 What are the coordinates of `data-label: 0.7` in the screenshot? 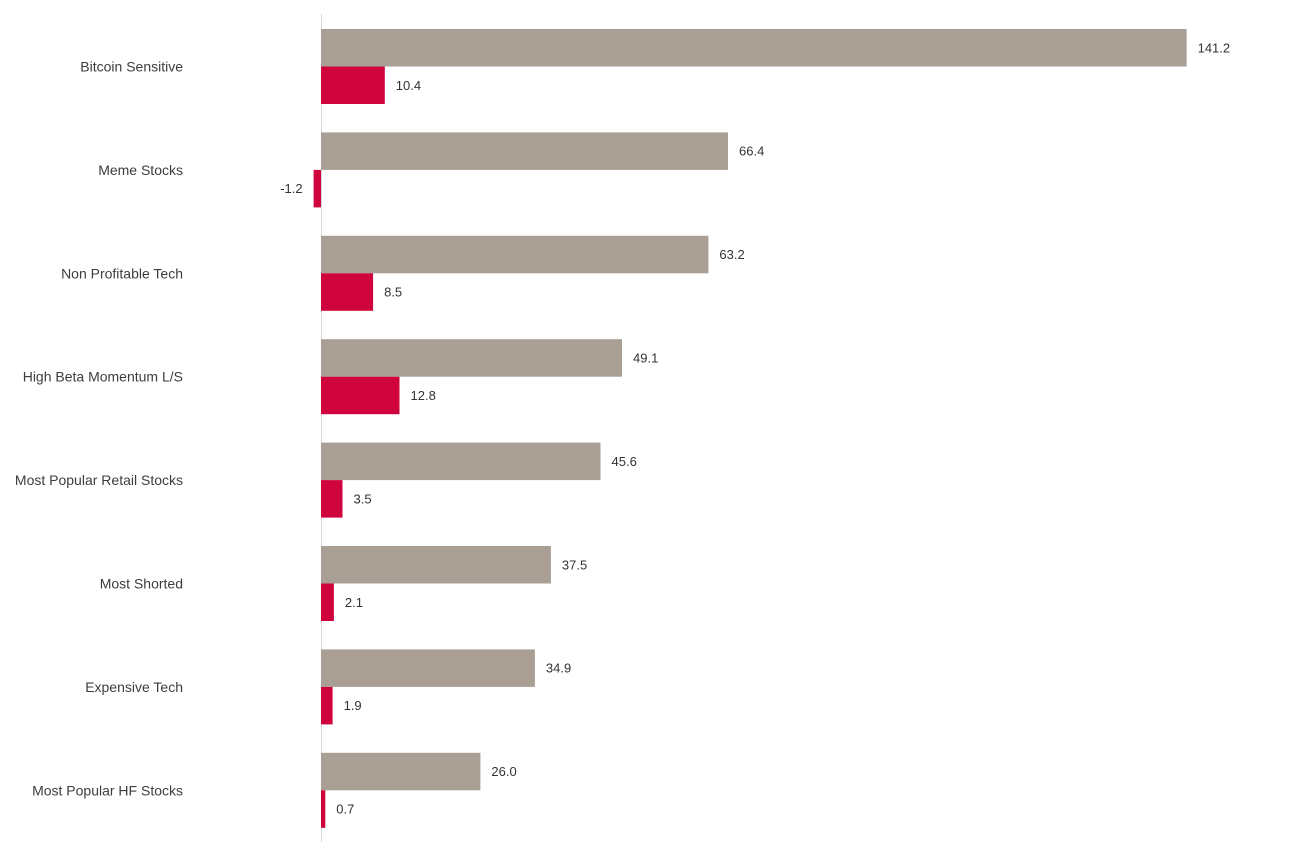 It's located at (345, 809).